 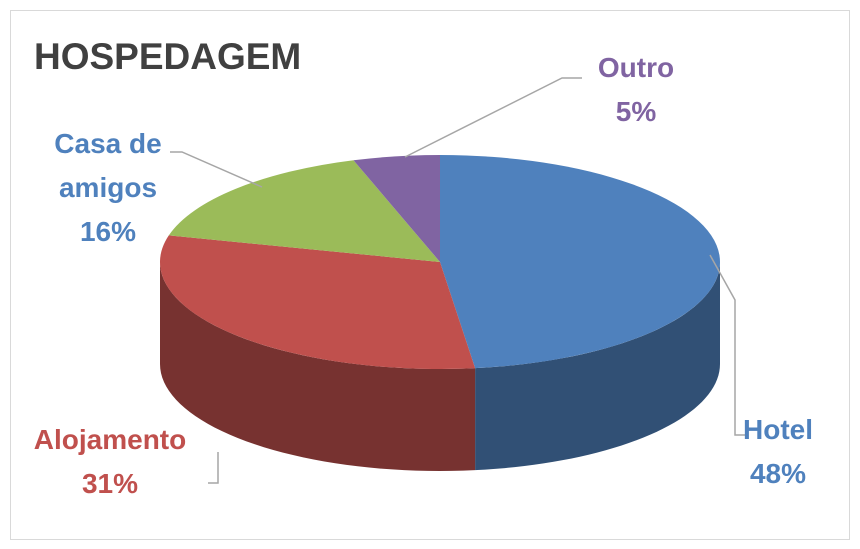 I want to click on data-label: Casa de amigos 16%, so click(x=108, y=188).